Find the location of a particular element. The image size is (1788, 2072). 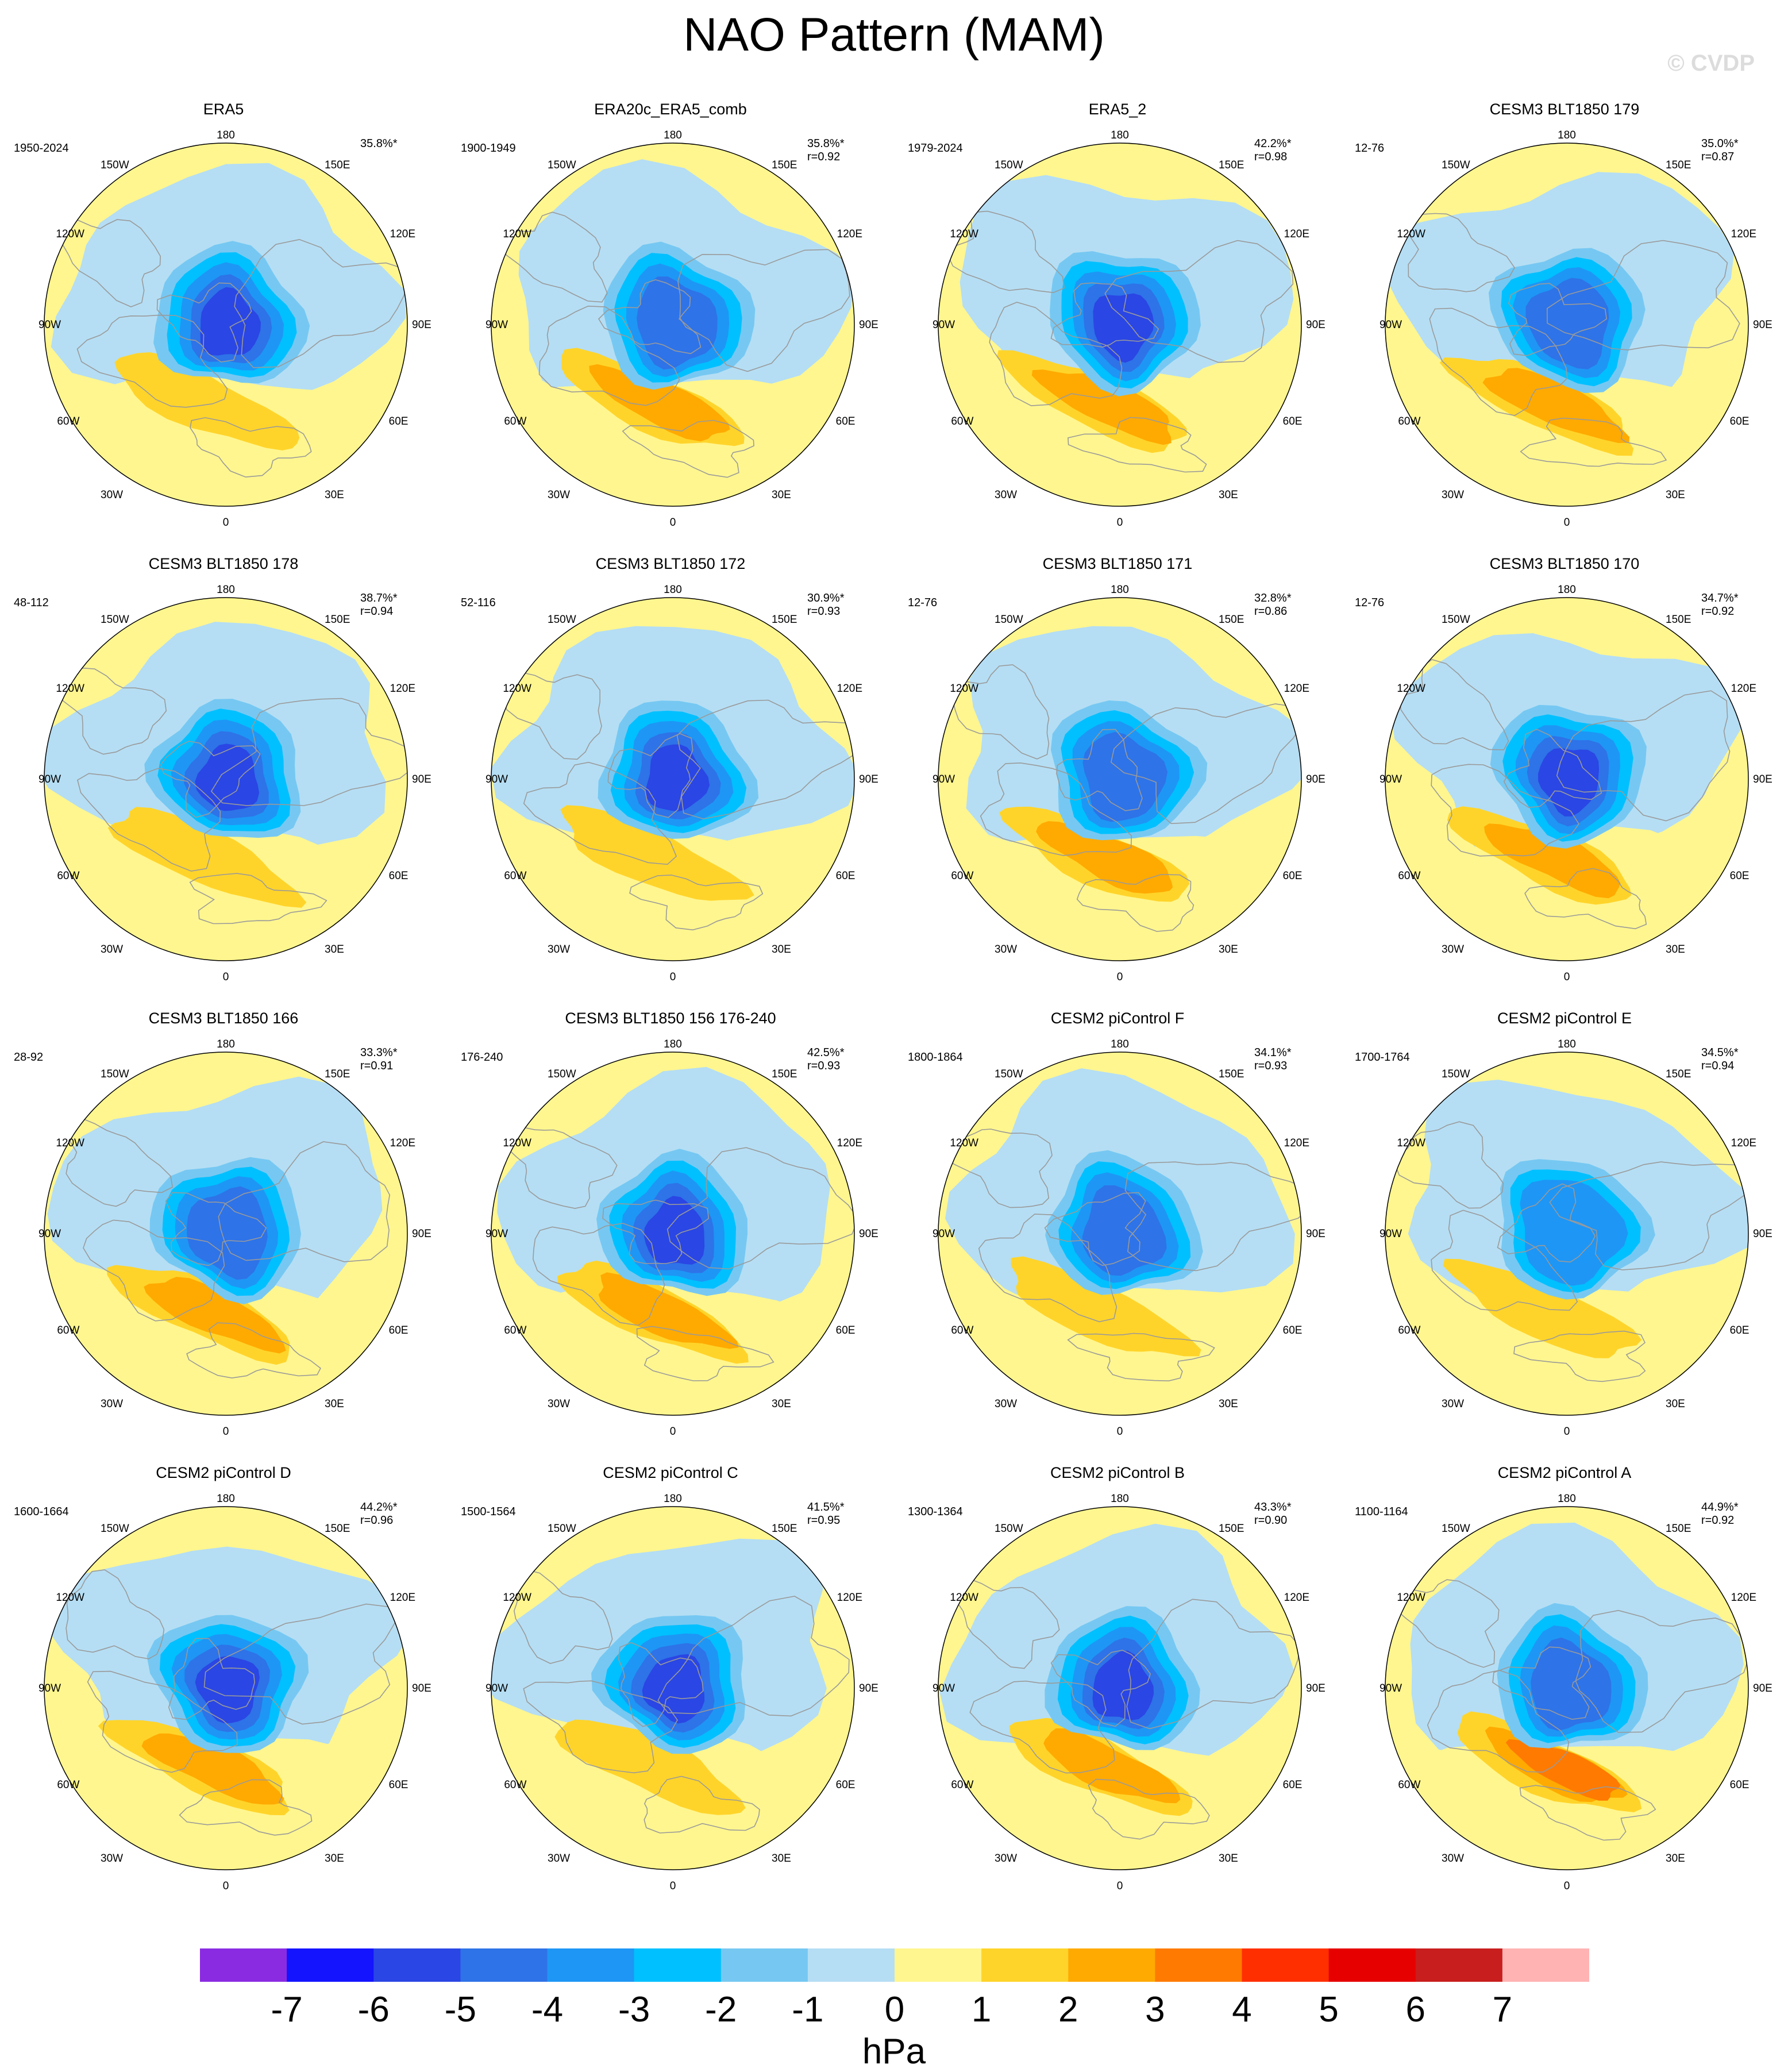

panel-stats: 43.3%* r=0.90 is located at coordinates (1273, 1514).